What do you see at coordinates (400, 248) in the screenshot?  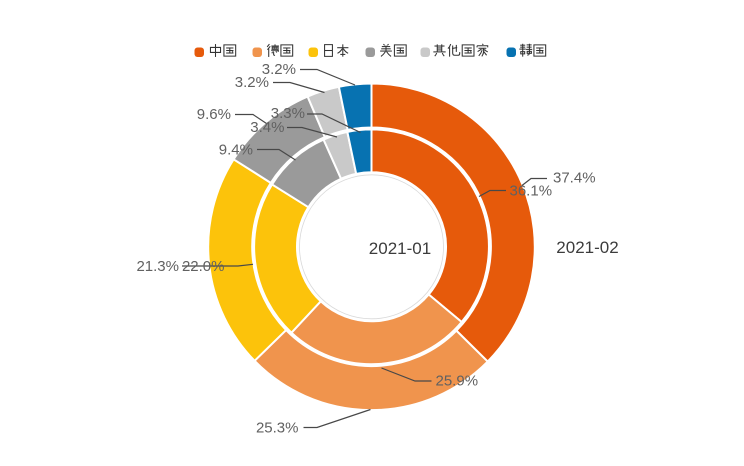 I see `svg-text: 2021-01` at bounding box center [400, 248].